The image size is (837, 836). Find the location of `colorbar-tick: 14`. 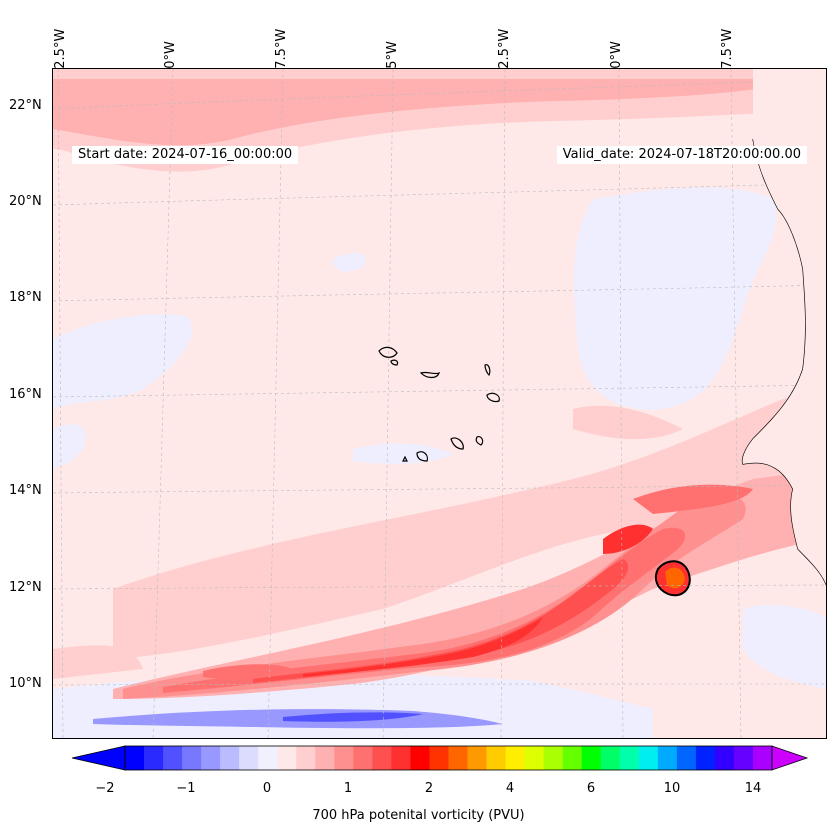

colorbar-tick: 14 is located at coordinates (753, 788).